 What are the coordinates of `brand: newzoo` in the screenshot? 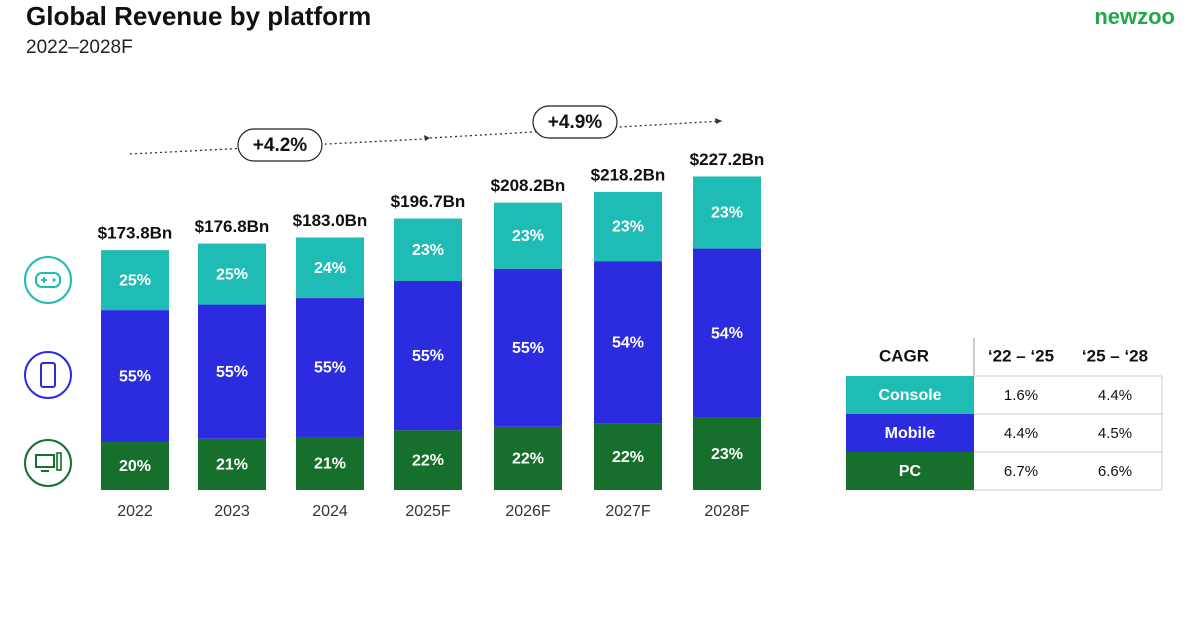 It's located at (1134, 16).